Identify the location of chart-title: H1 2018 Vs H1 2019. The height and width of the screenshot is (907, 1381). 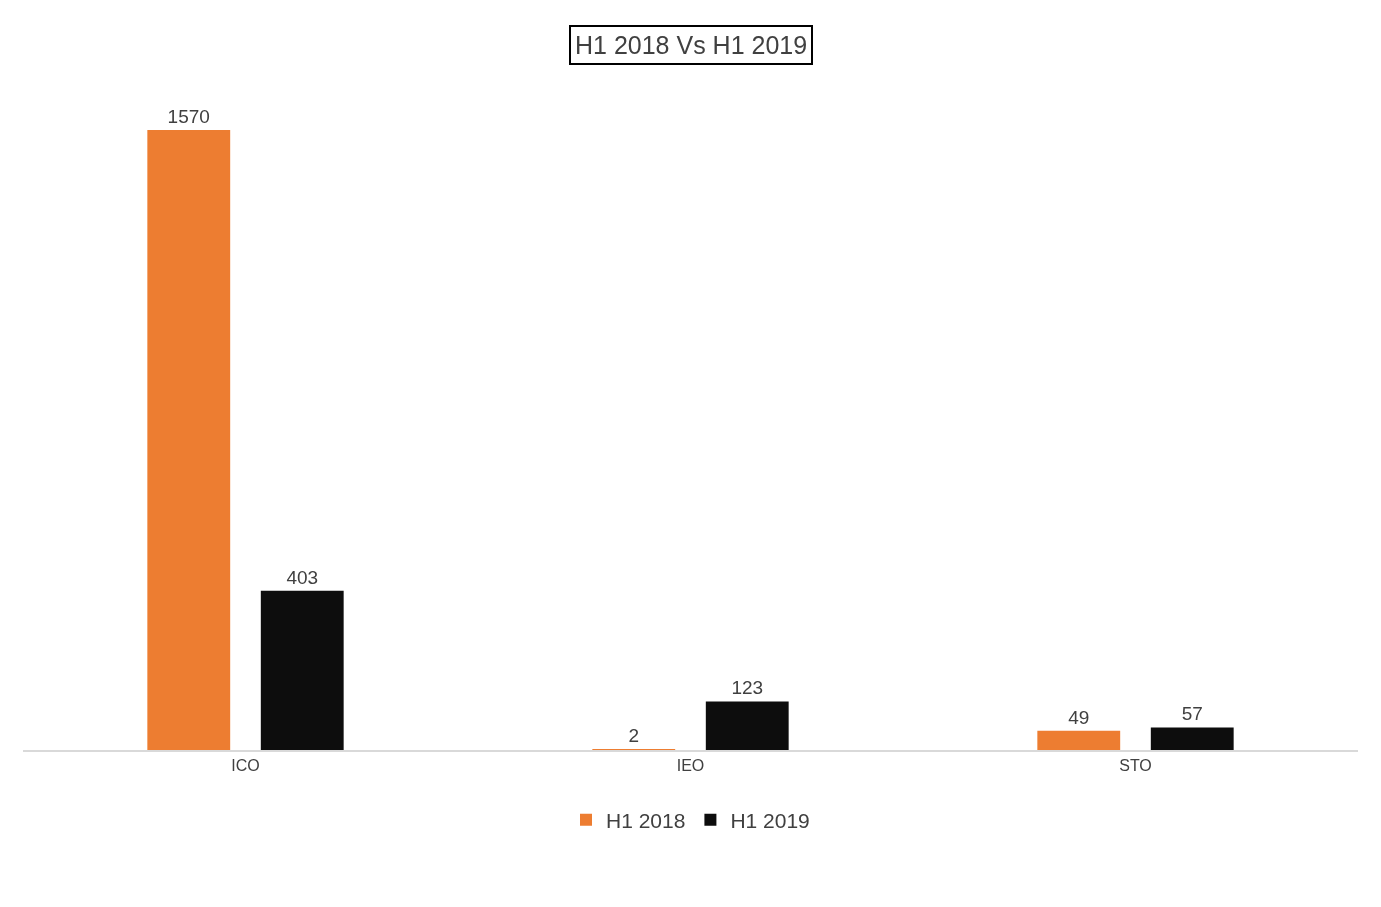
(691, 45).